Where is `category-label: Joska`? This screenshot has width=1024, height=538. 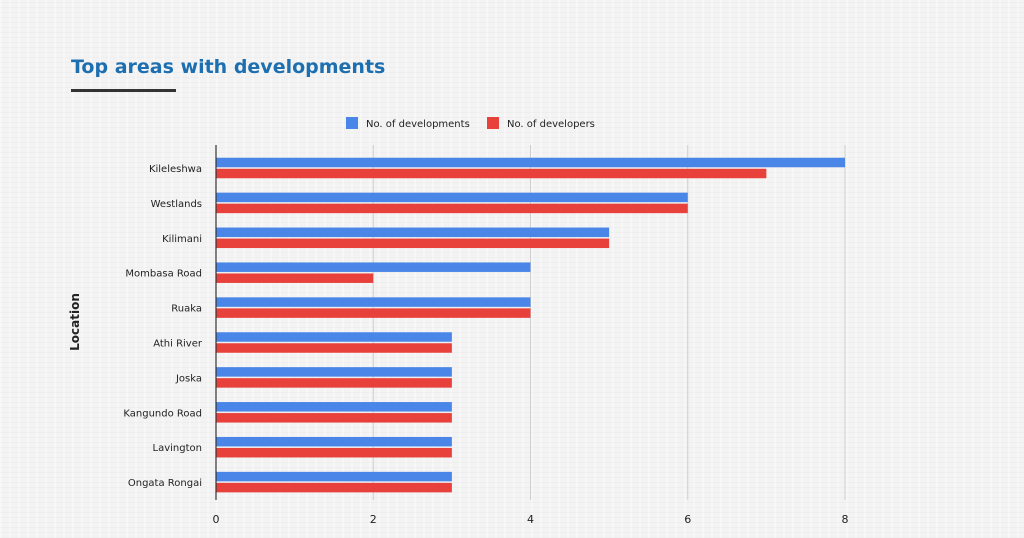
category-label: Joska is located at coordinates (188, 378).